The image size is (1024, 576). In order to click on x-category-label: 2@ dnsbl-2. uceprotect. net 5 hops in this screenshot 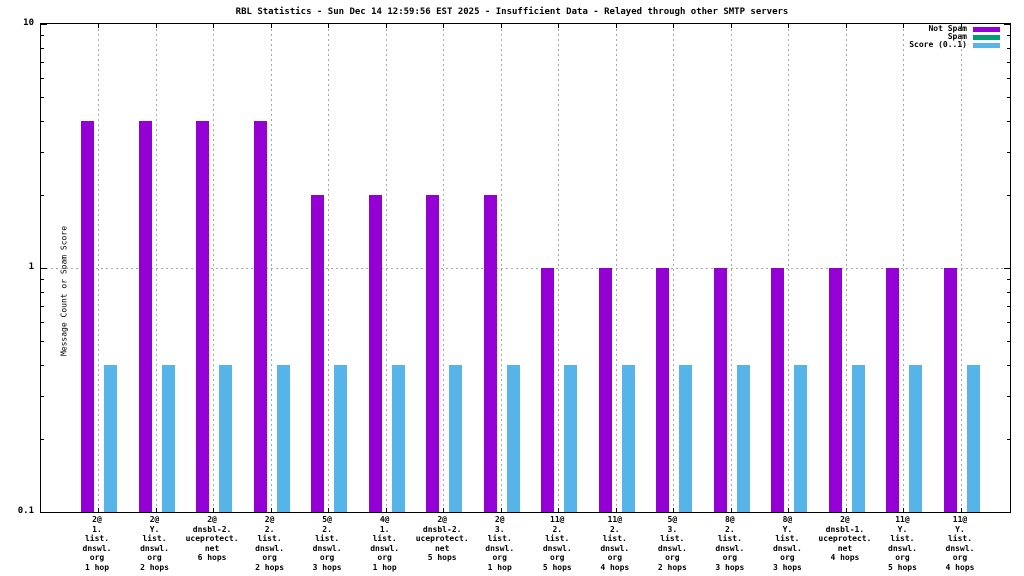, I will do `click(442, 538)`.